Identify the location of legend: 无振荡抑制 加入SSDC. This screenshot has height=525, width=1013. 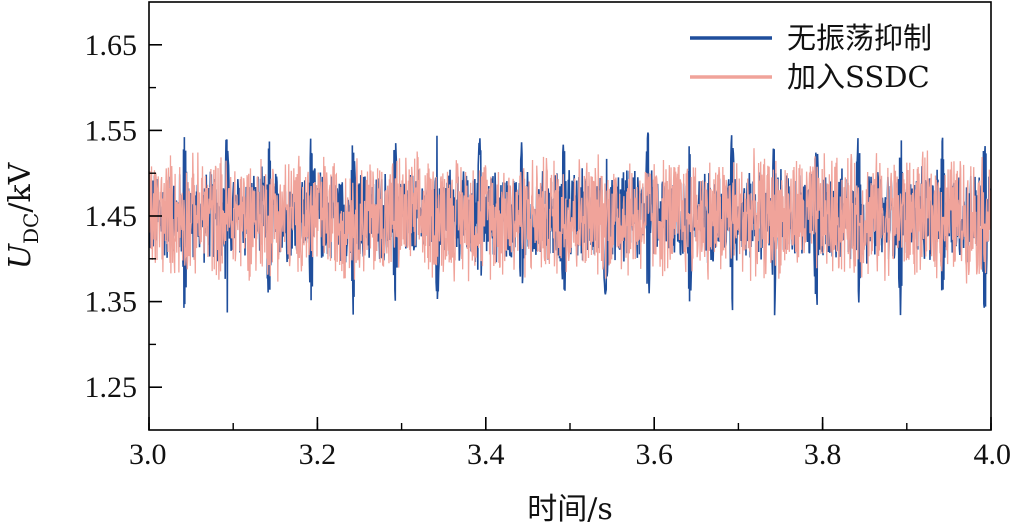
(811, 57).